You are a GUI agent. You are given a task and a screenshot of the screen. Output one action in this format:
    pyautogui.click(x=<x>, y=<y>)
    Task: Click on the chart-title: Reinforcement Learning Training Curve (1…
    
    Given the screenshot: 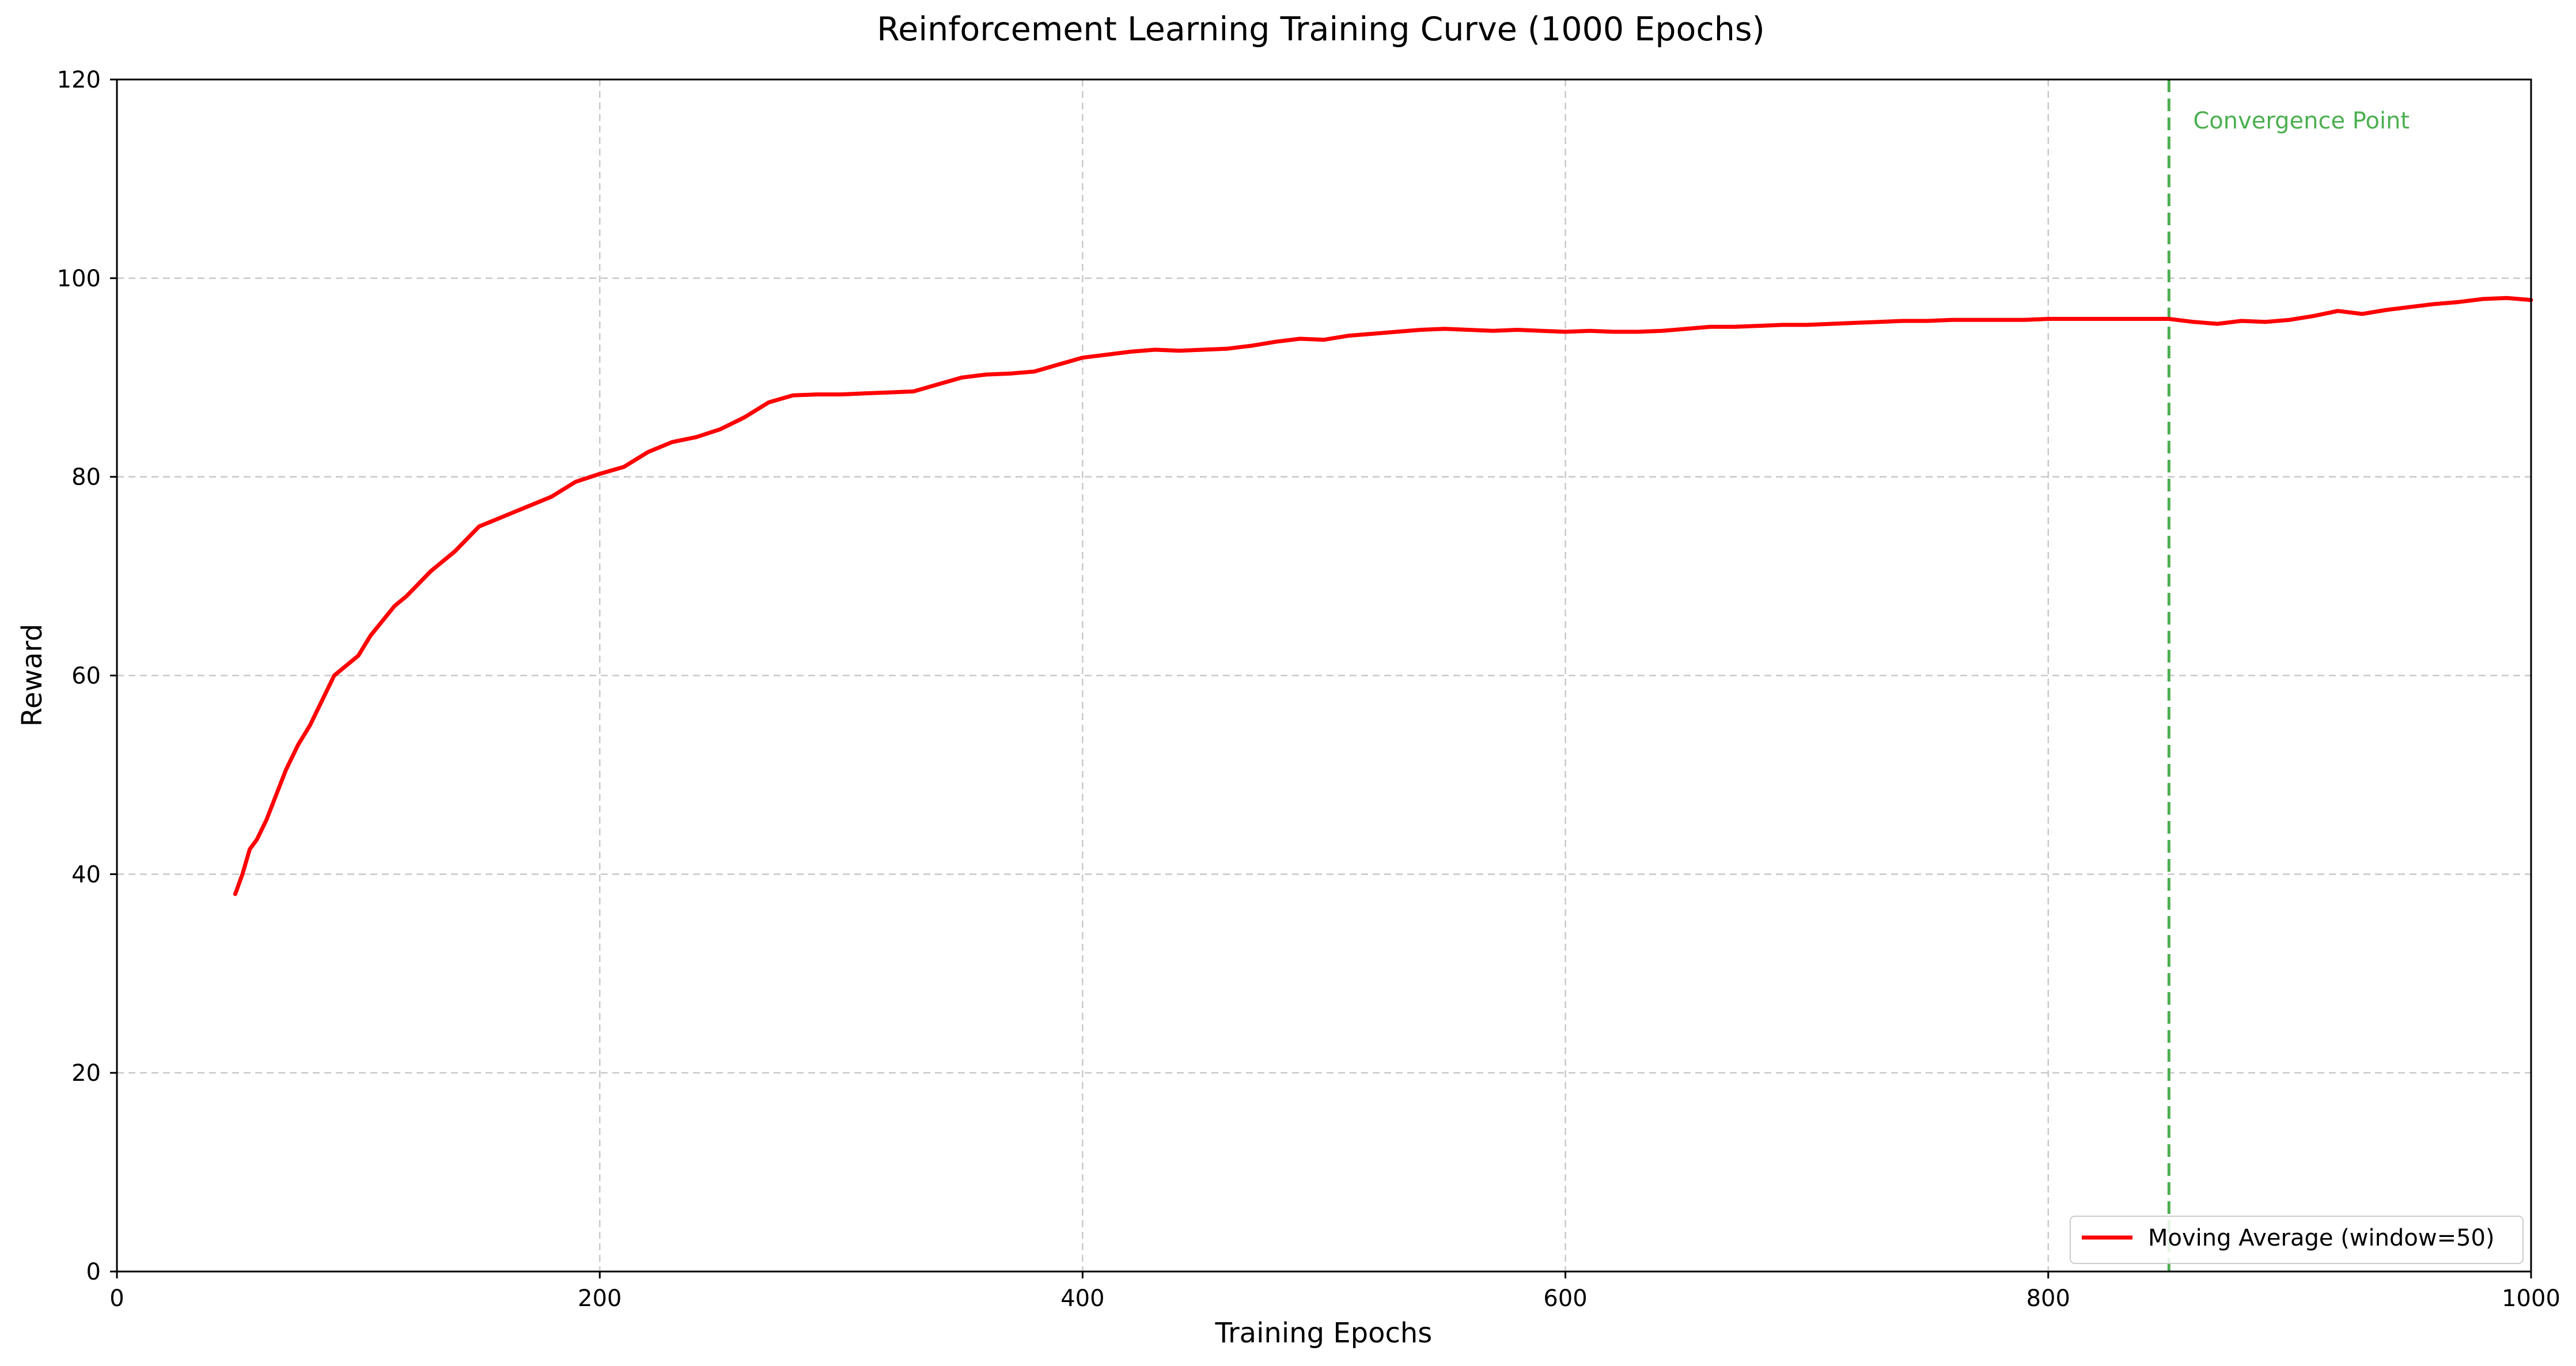 What is the action you would take?
    pyautogui.click(x=1321, y=29)
    